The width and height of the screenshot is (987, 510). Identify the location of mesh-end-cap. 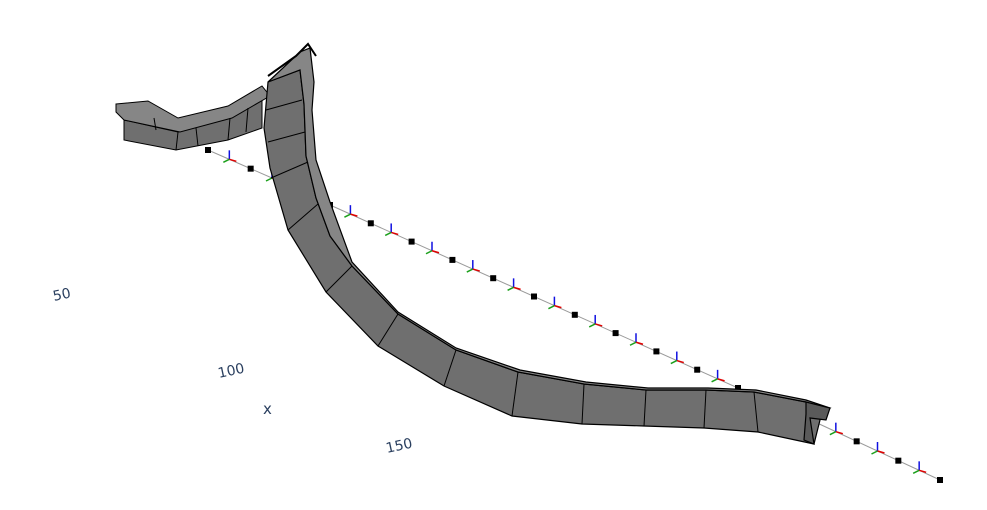
(817, 423).